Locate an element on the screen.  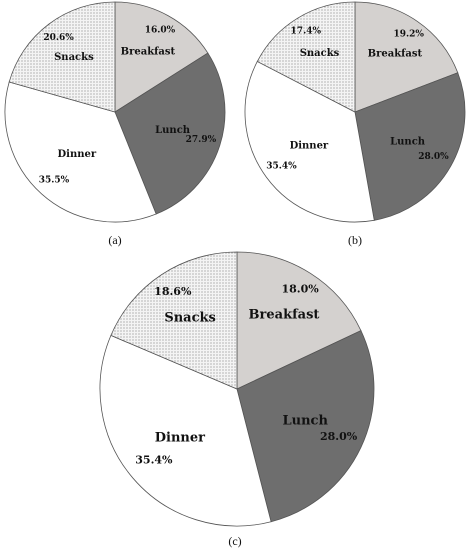
slice-value-dinner: 35.5% is located at coordinates (54, 180).